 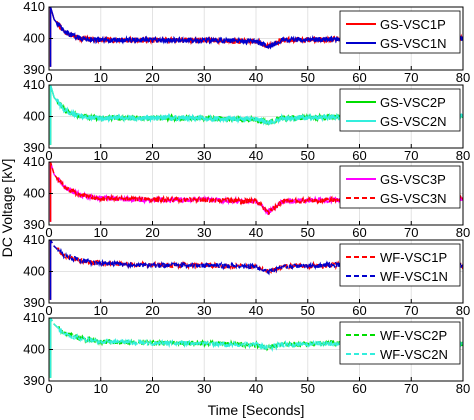 I want to click on legend-label: WF-VSC2P, so click(x=413, y=335).